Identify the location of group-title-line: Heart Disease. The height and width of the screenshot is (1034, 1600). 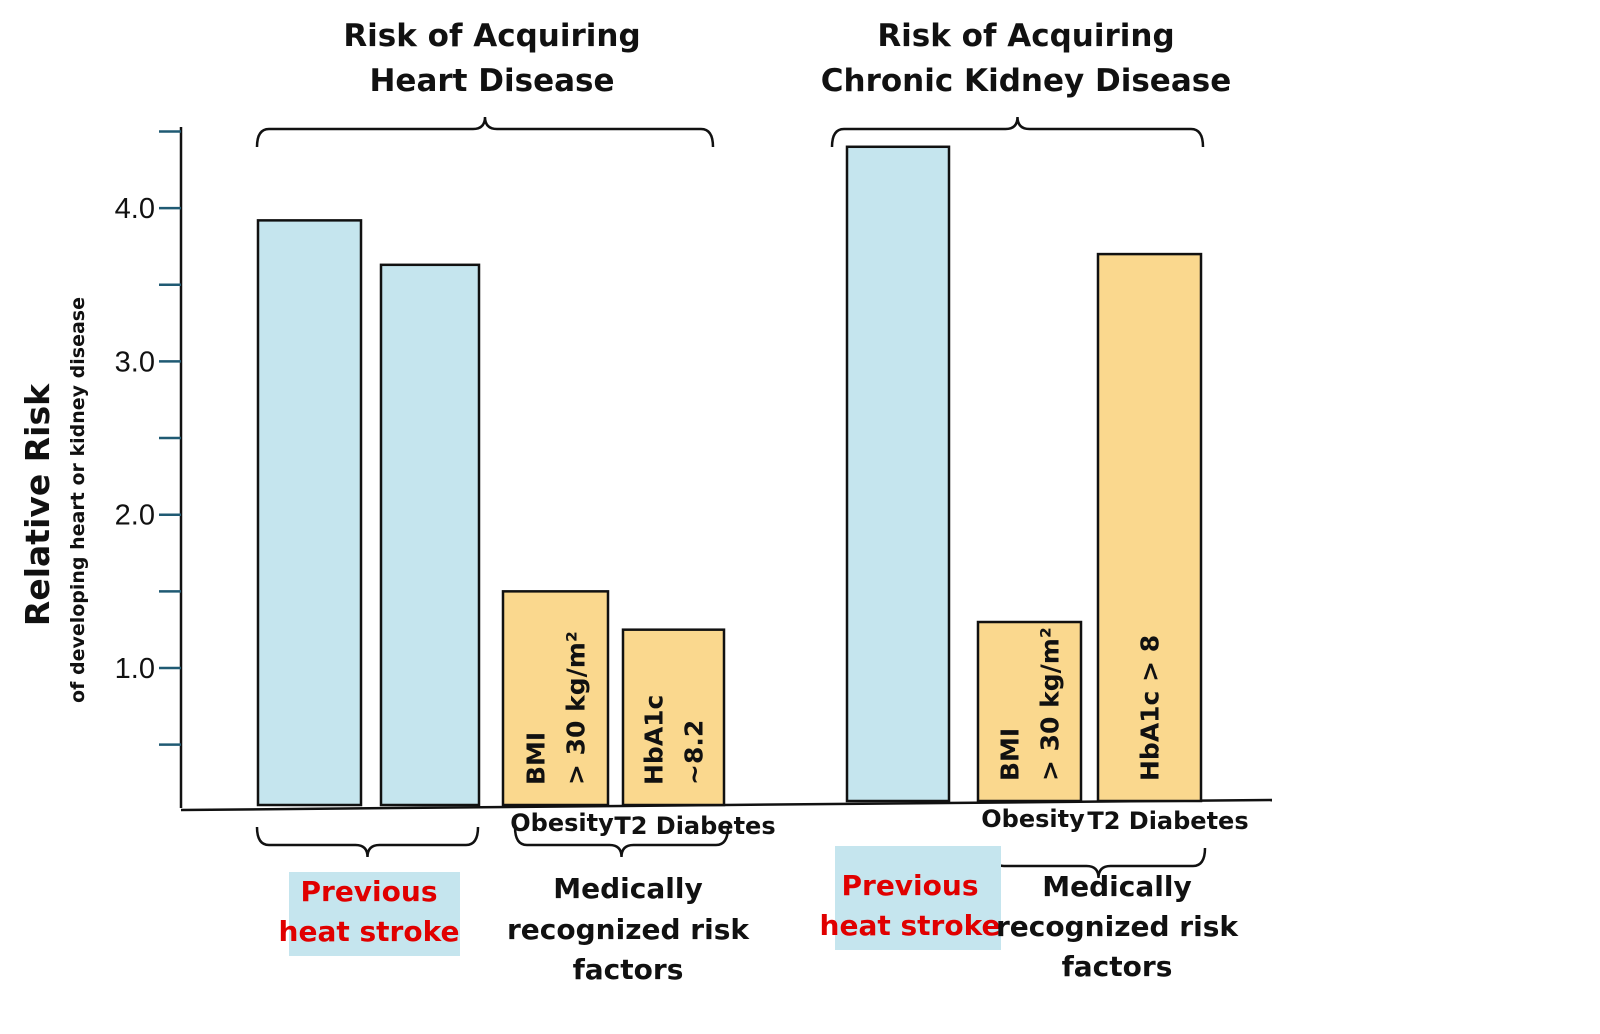
(491, 81).